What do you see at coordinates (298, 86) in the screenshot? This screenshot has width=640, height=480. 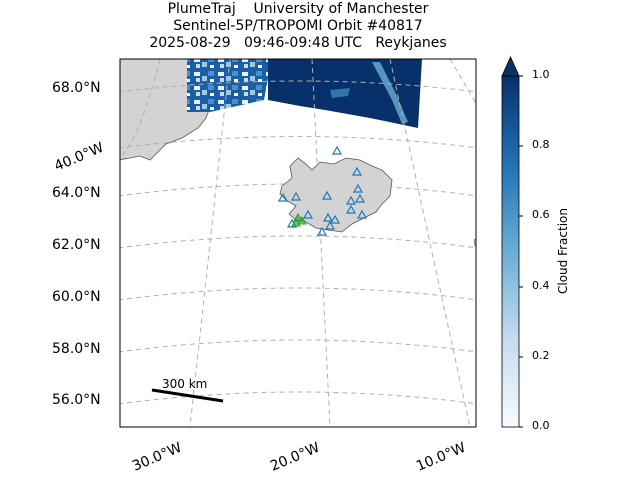 I see `gridline-lat-68n` at bounding box center [298, 86].